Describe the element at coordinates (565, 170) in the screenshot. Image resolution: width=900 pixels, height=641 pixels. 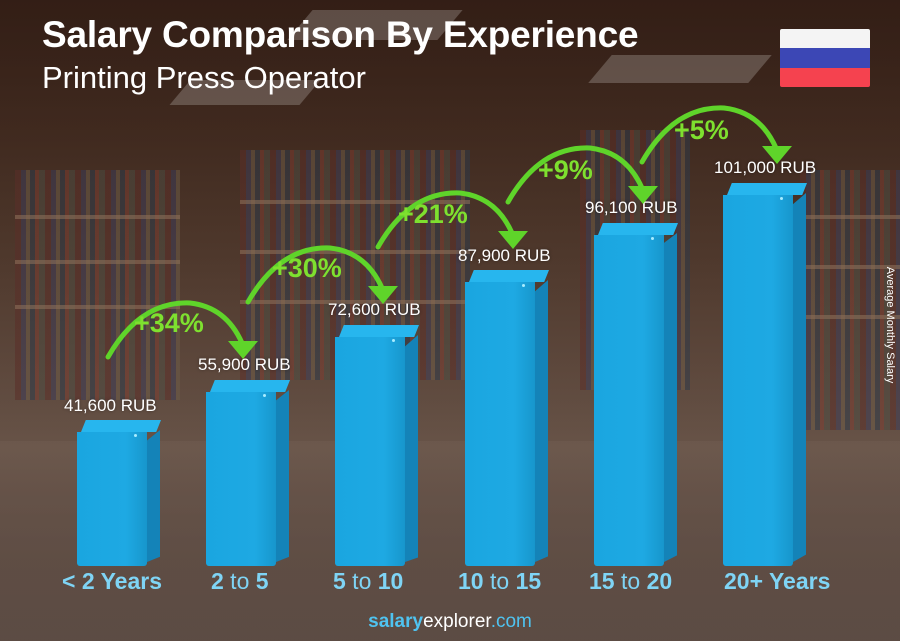
I see `percent-increase: +9%` at that location.